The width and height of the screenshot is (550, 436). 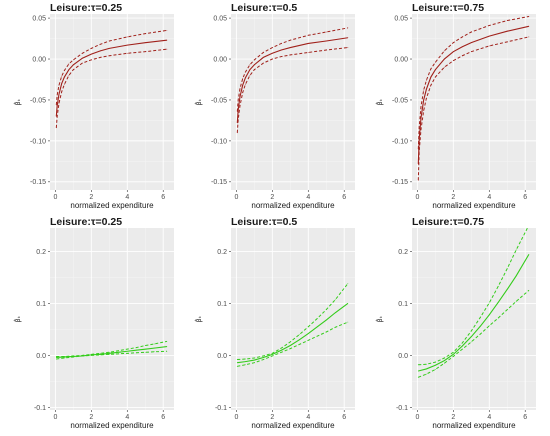 I want to click on y-axis-label: β̂ₖ, so click(x=380, y=101).